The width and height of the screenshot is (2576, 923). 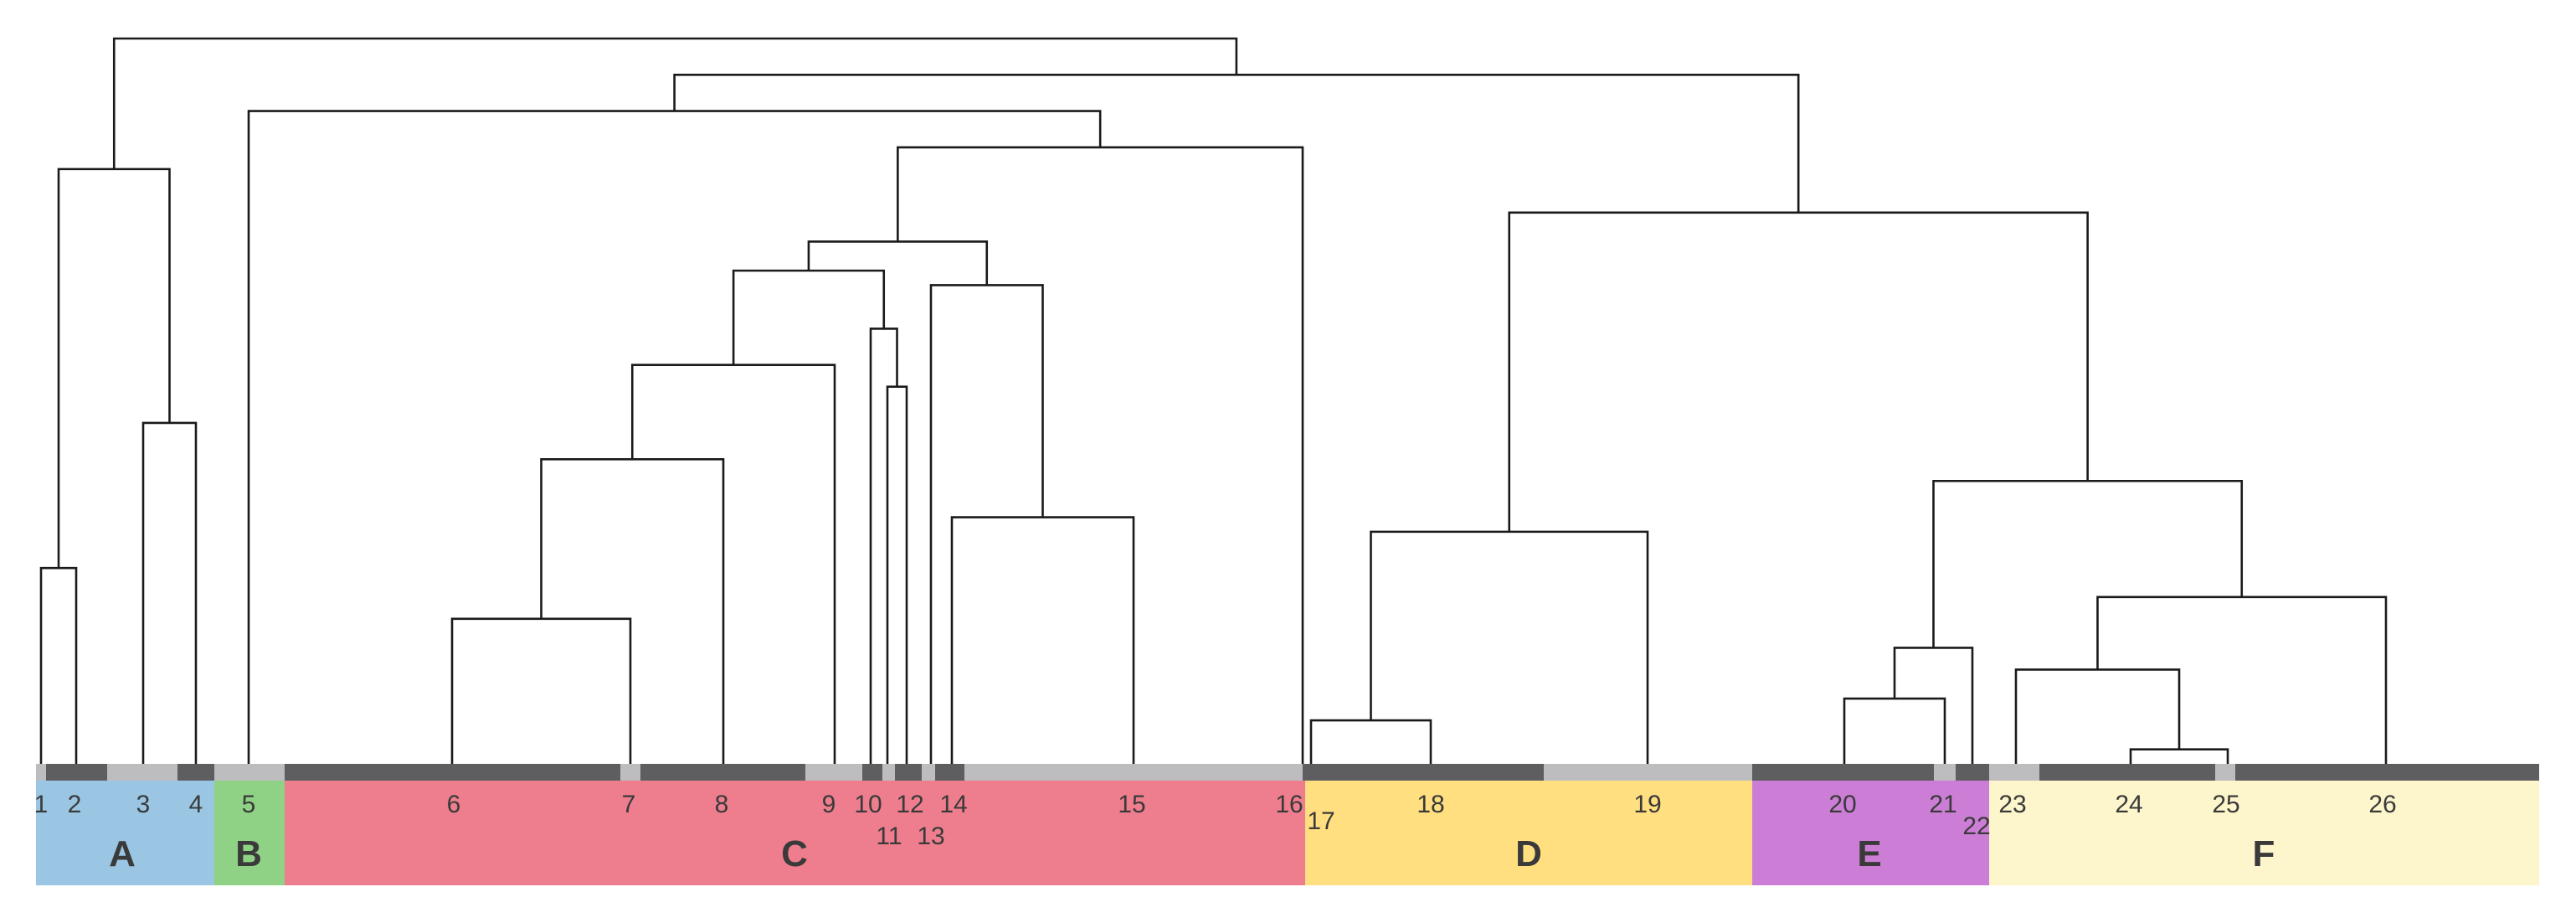 I want to click on leaf-label: 23, so click(x=2012, y=804).